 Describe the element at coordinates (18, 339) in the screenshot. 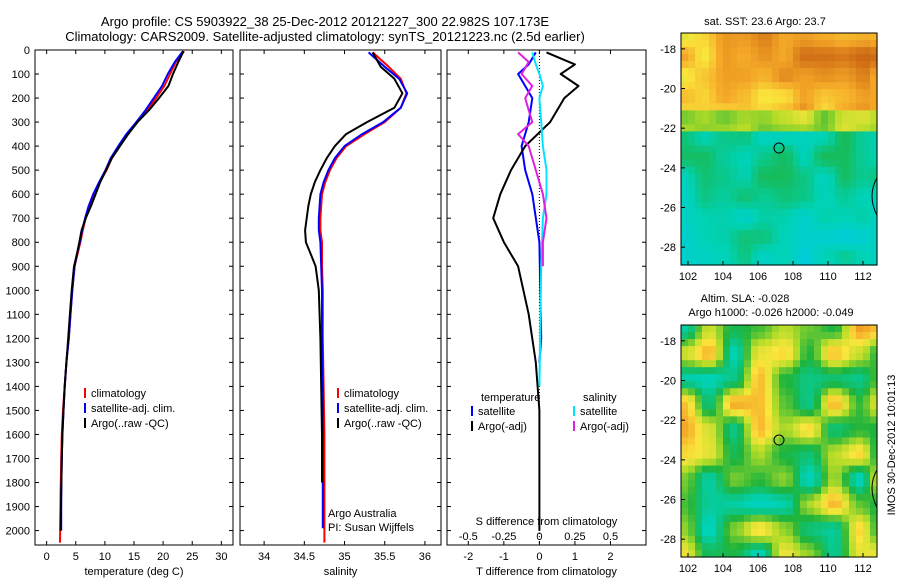

I see `y-tick-label: 1200` at that location.